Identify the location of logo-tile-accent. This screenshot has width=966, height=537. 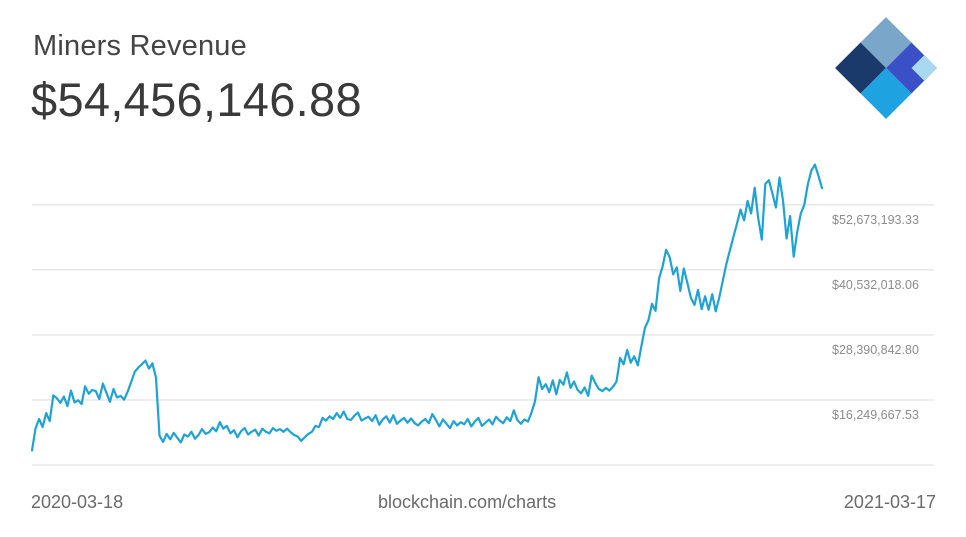
(924, 68).